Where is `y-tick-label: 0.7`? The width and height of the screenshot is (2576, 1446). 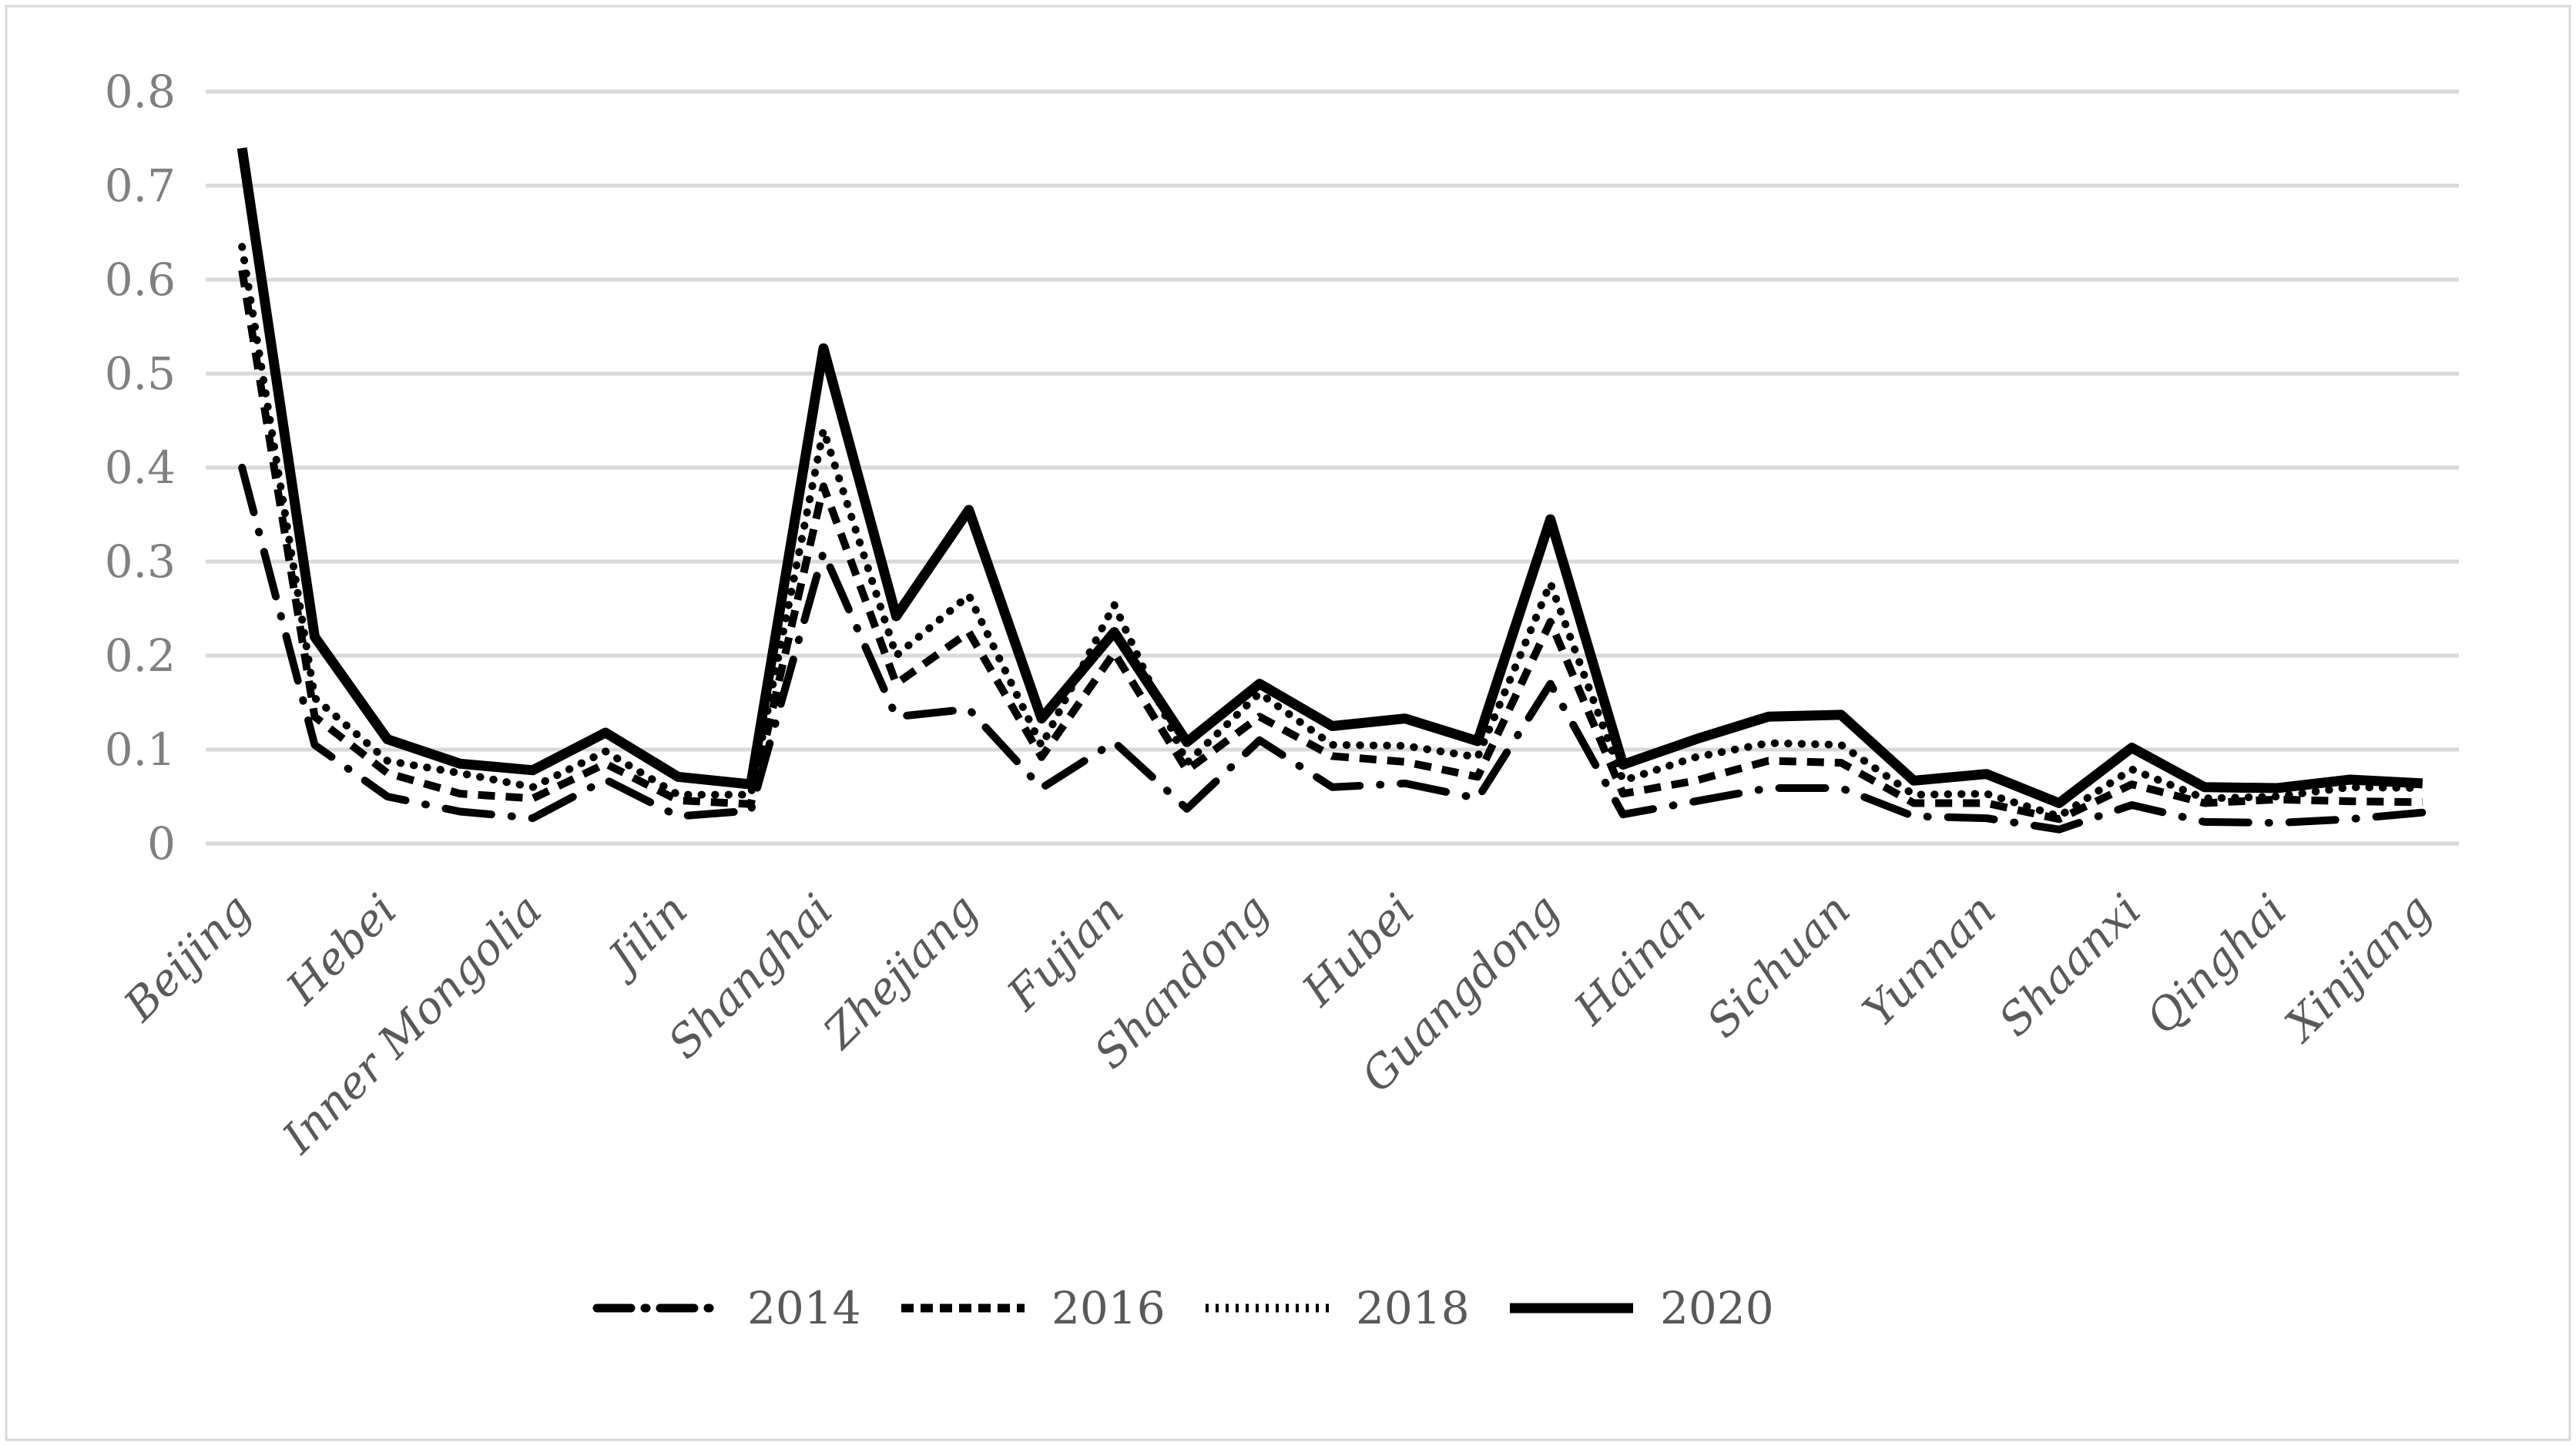
y-tick-label: 0.7 is located at coordinates (140, 186).